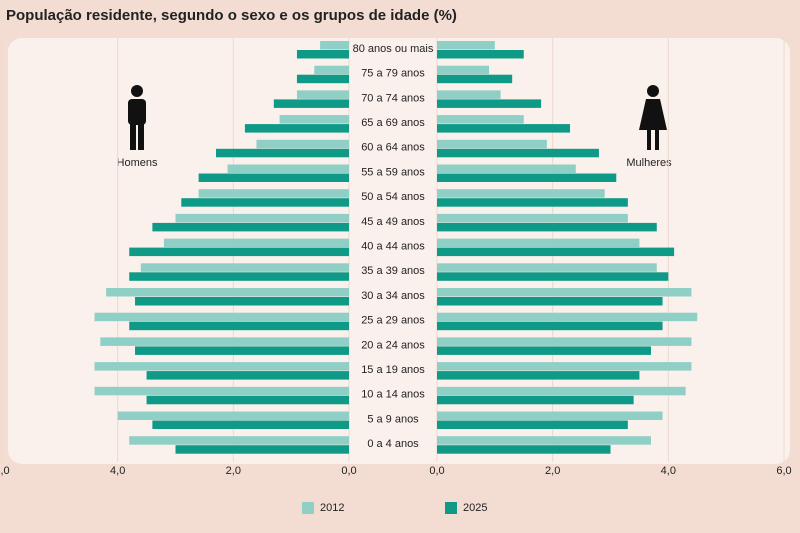  Describe the element at coordinates (475, 508) in the screenshot. I see `legend-label: 2025` at that location.